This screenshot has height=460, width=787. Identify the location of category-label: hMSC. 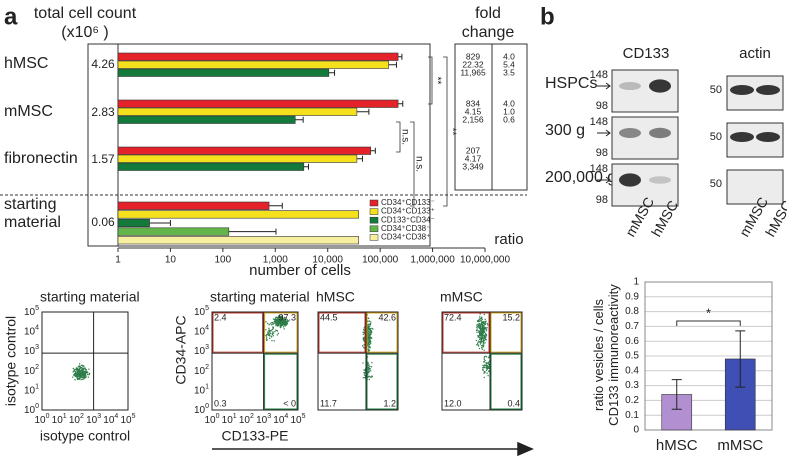
(26, 63).